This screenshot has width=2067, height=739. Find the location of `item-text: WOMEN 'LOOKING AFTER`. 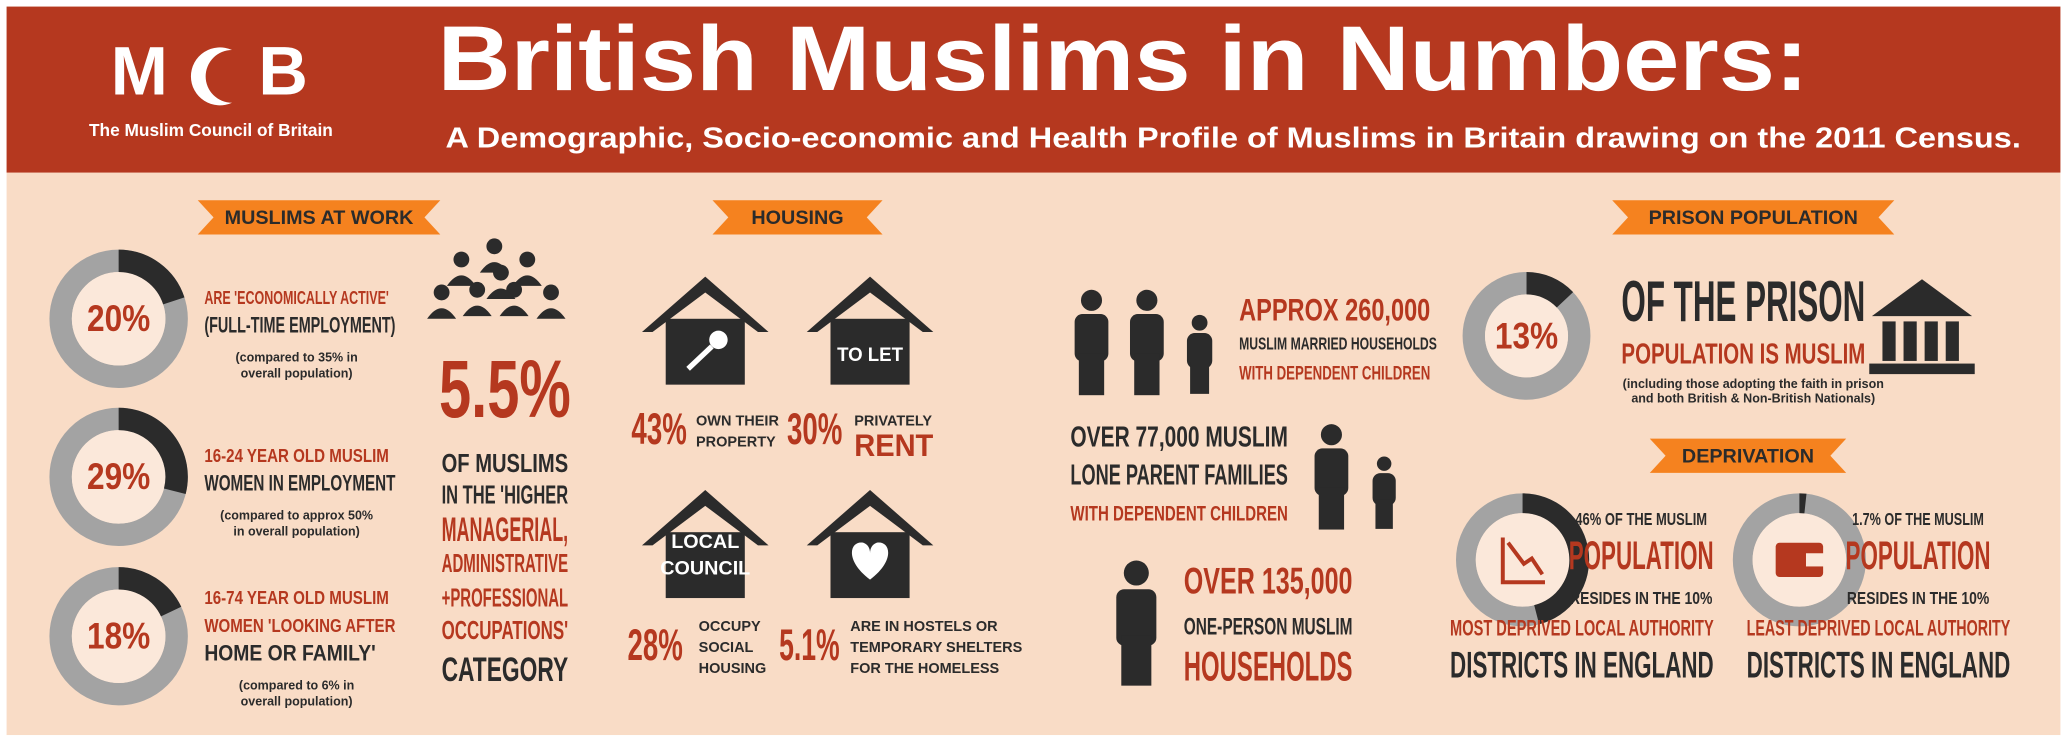

item-text: WOMEN 'LOOKING AFTER is located at coordinates (299, 625).